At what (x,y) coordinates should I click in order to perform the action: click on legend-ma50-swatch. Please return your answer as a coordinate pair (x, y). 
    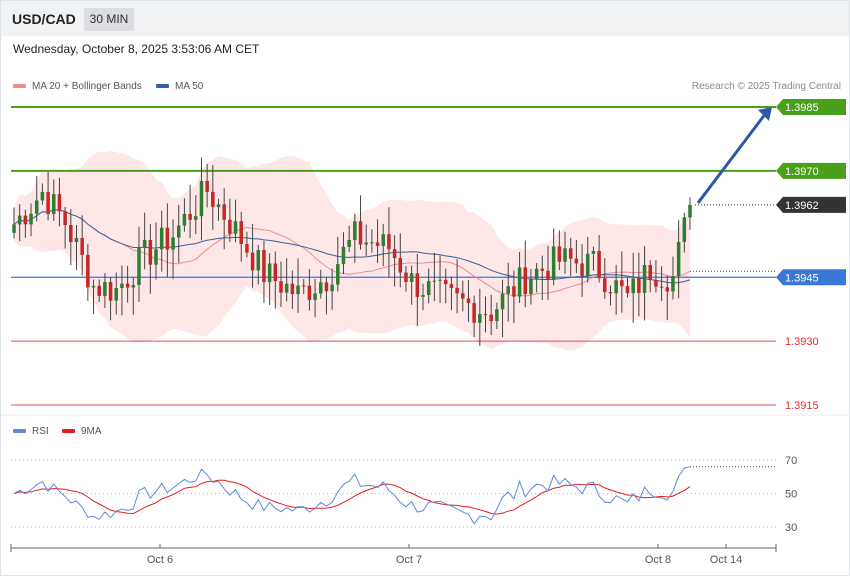
    Looking at the image, I should click on (162, 86).